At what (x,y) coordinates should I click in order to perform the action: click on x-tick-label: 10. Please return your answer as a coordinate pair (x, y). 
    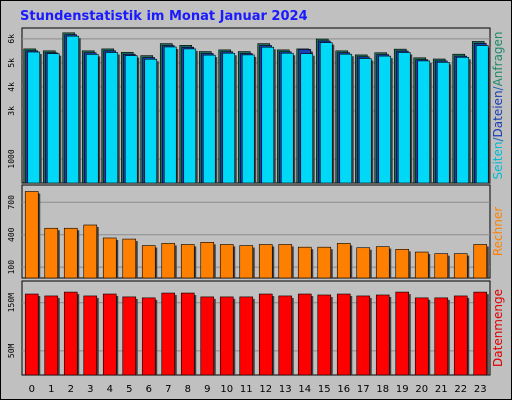
    Looking at the image, I should click on (226, 389).